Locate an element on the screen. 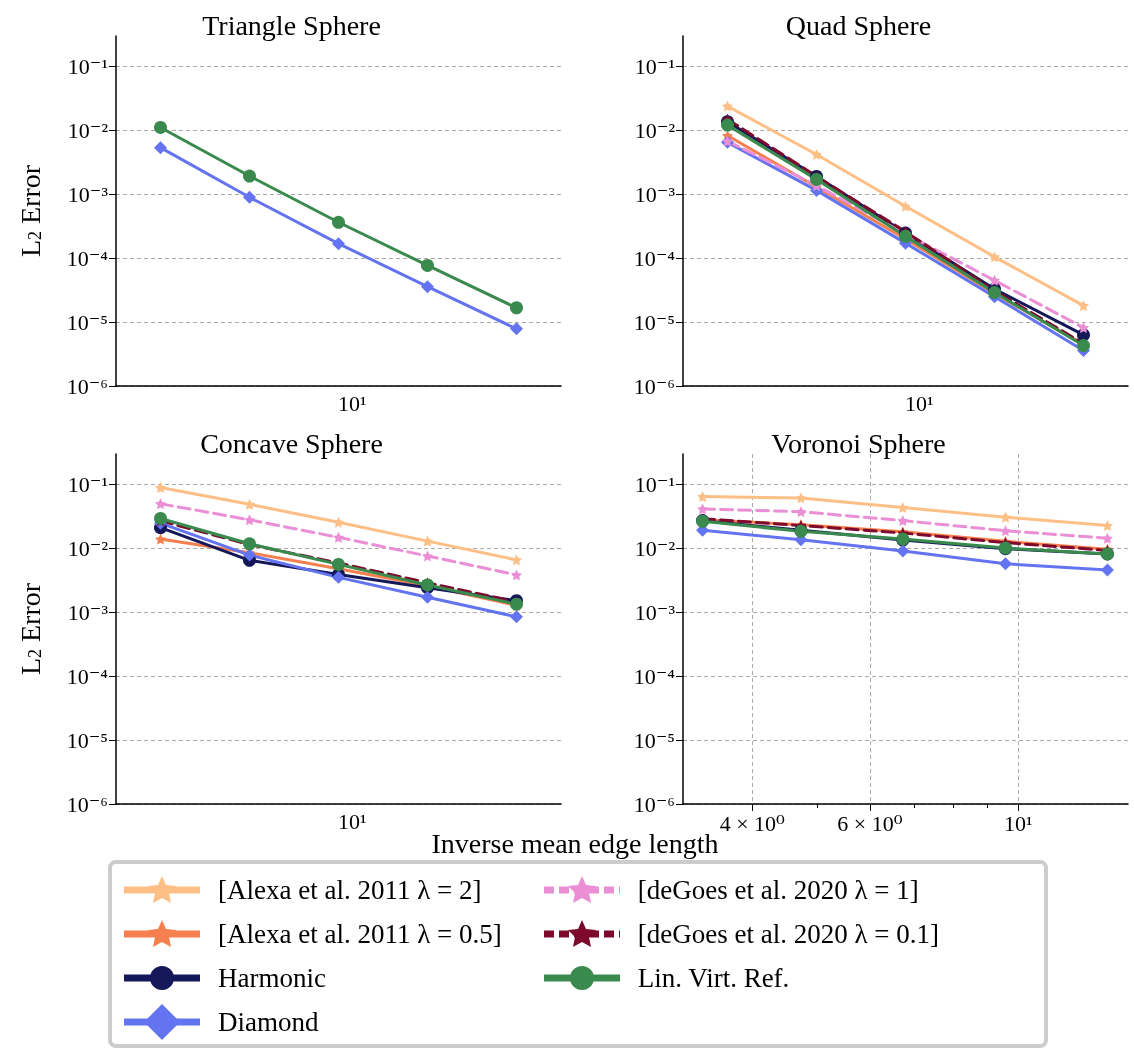 This screenshot has width=1134, height=1064. legend-label: [Alexa et al. 2011 λ = 0.5] is located at coordinates (360, 934).